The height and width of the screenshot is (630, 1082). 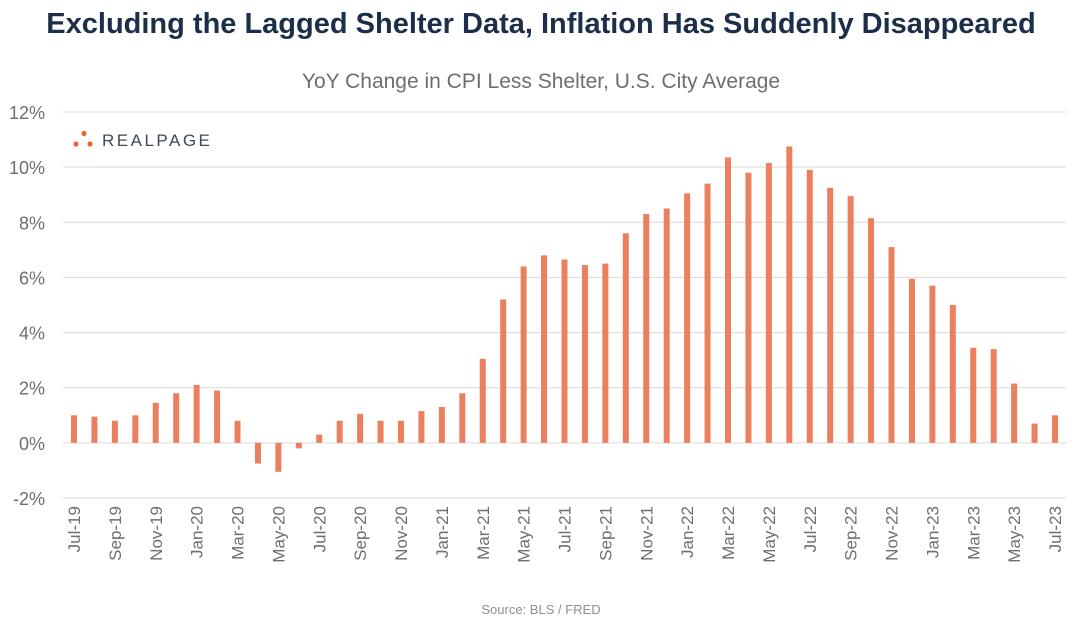 I want to click on y-tick-label: -2%, so click(x=29, y=499).